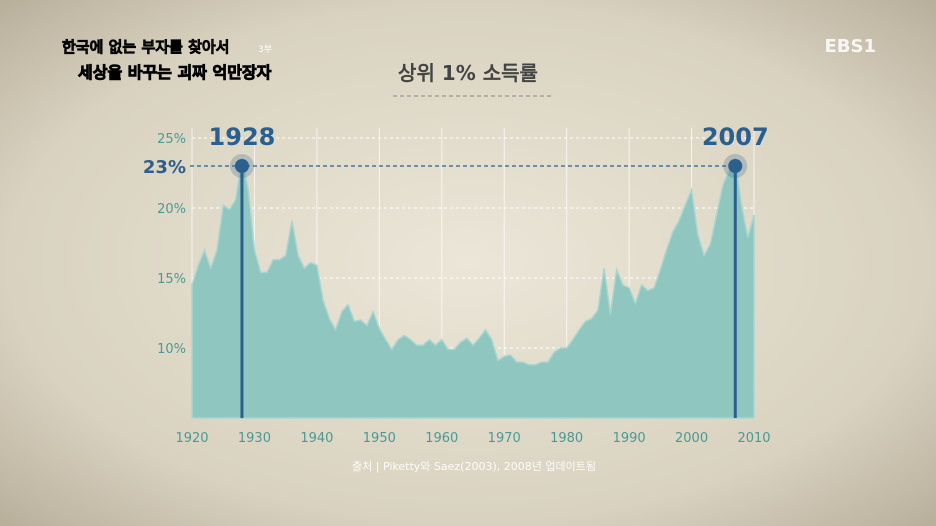 This screenshot has width=936, height=526. I want to click on x-tick-label: 2000, so click(691, 438).